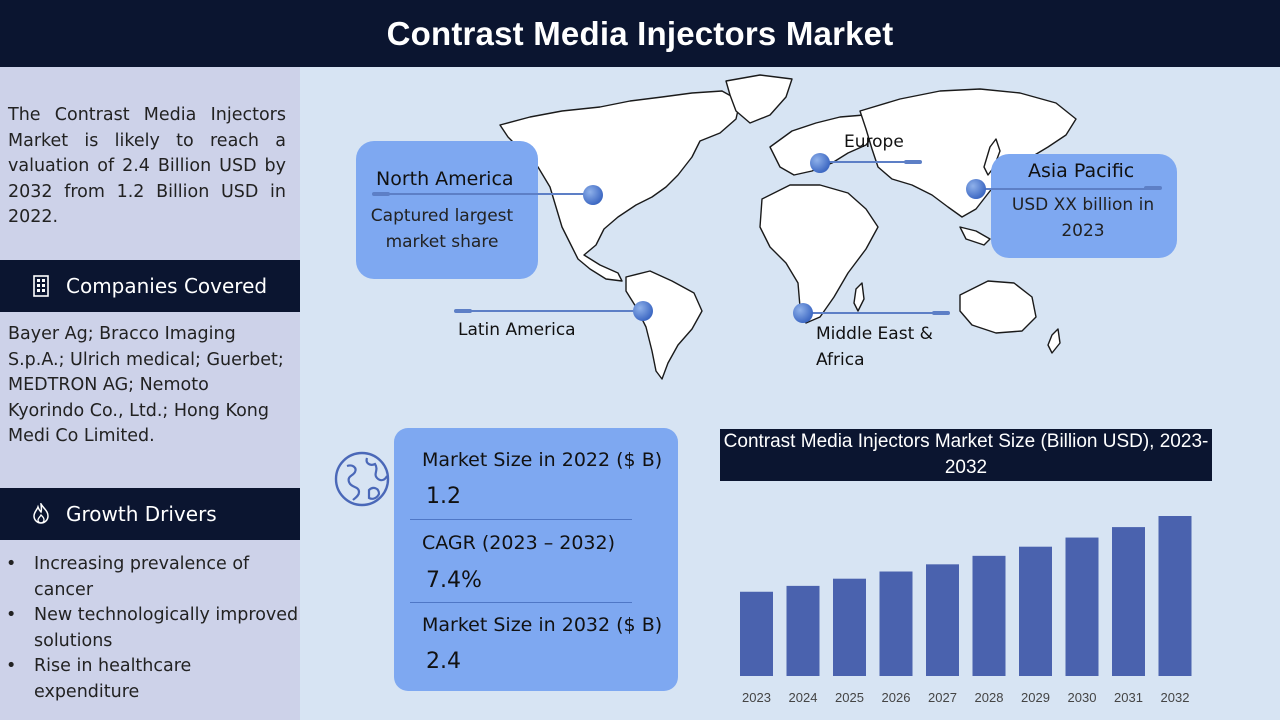 This screenshot has height=720, width=1280. I want to click on bar-2027, so click(942, 620).